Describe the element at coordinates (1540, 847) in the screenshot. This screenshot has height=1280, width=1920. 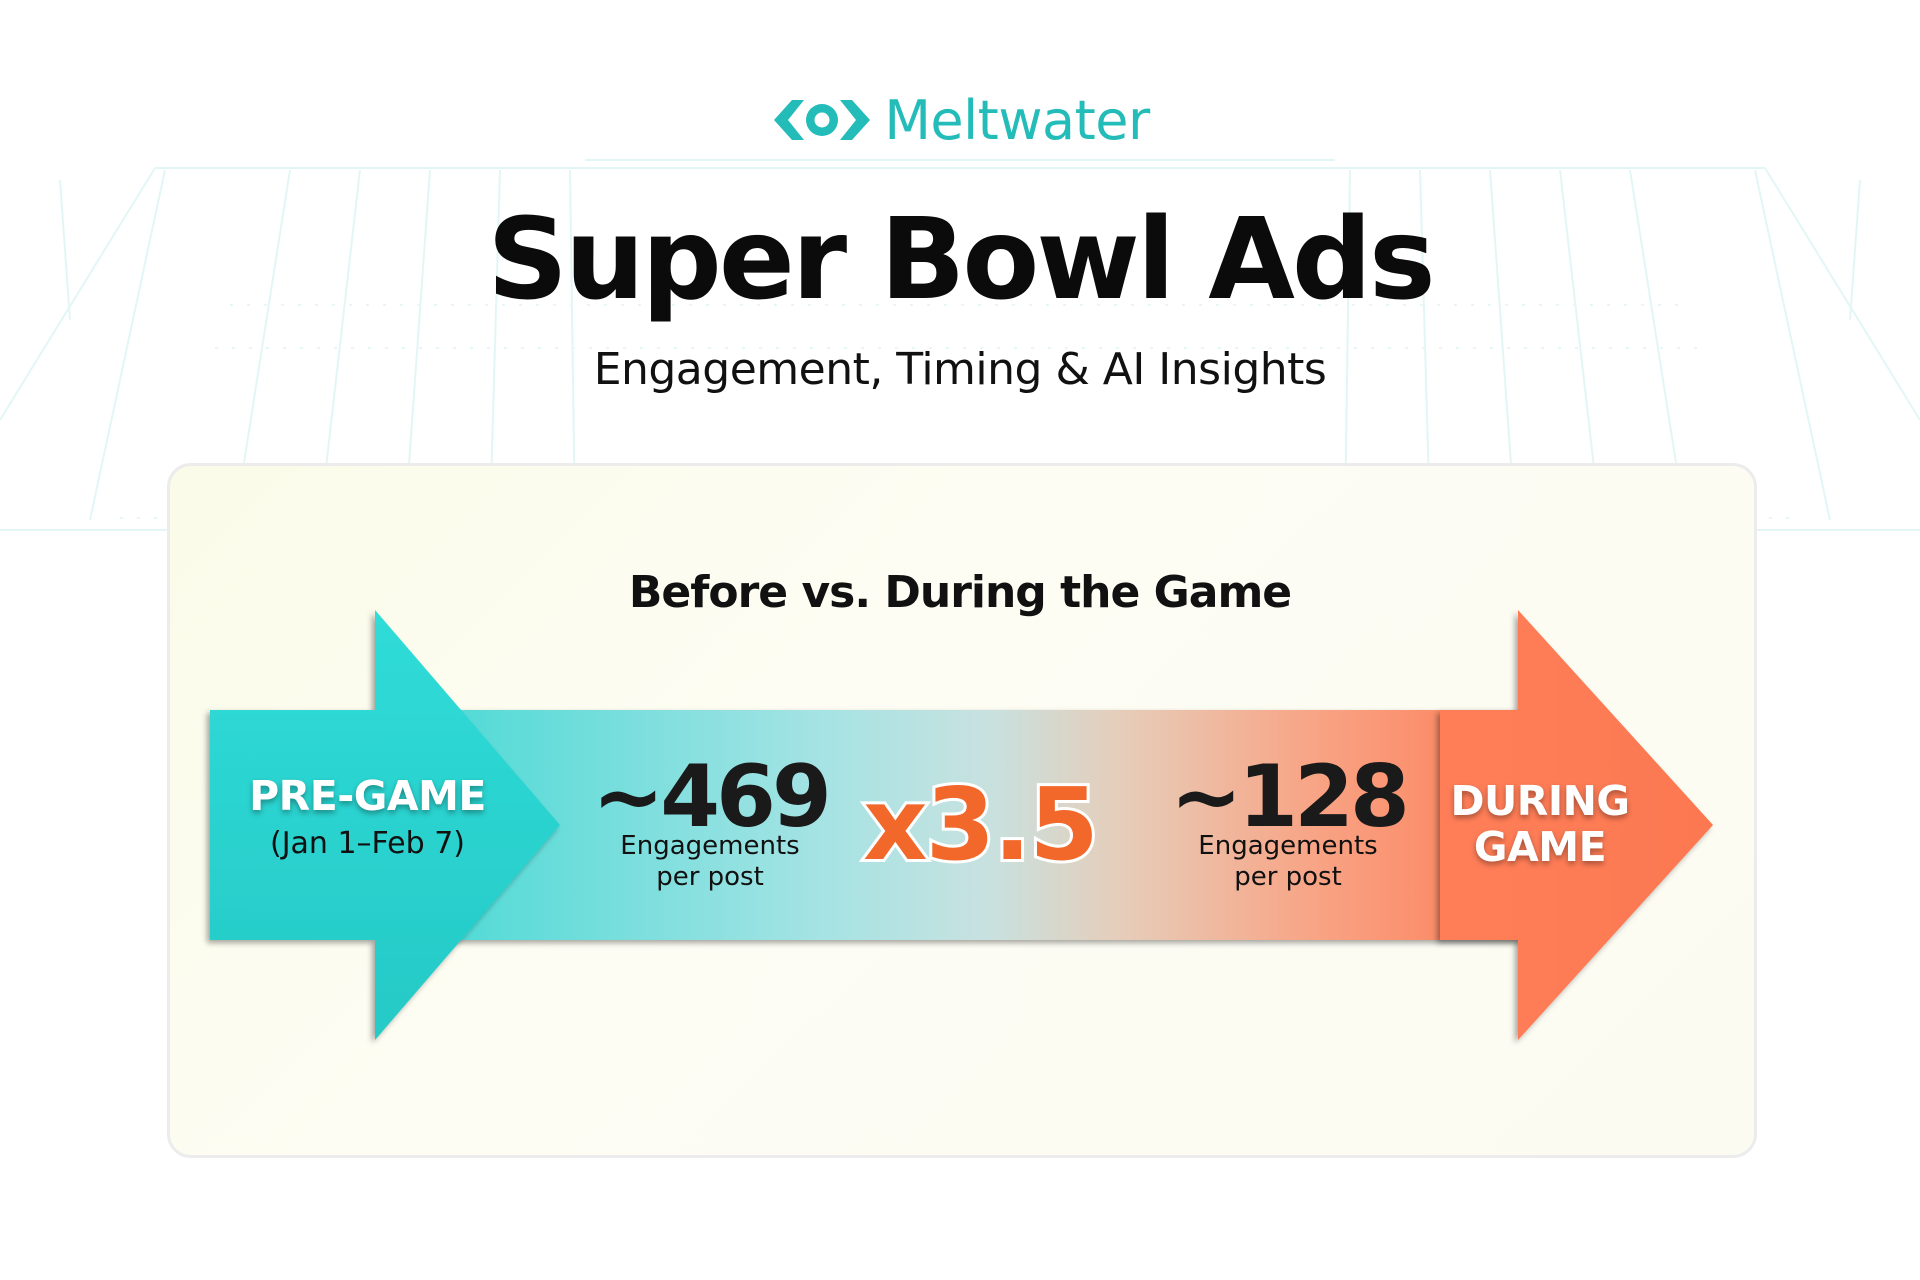
I see `during-game-label-line2: GAME` at that location.